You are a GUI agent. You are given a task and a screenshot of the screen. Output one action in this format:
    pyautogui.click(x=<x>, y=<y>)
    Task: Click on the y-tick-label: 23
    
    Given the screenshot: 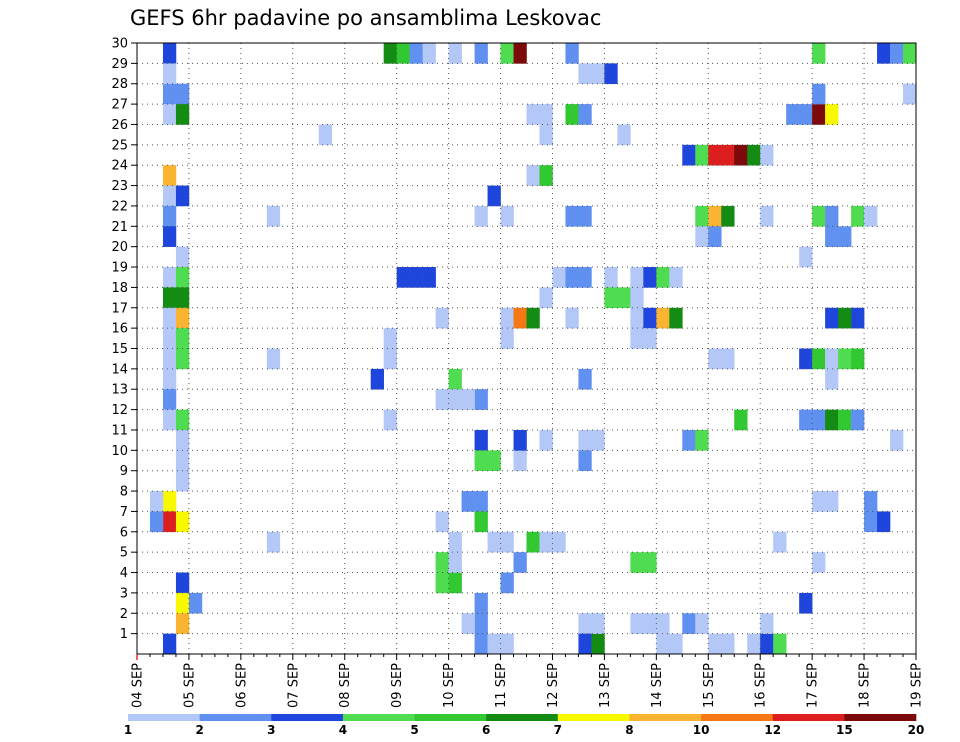 What is the action you would take?
    pyautogui.click(x=119, y=186)
    